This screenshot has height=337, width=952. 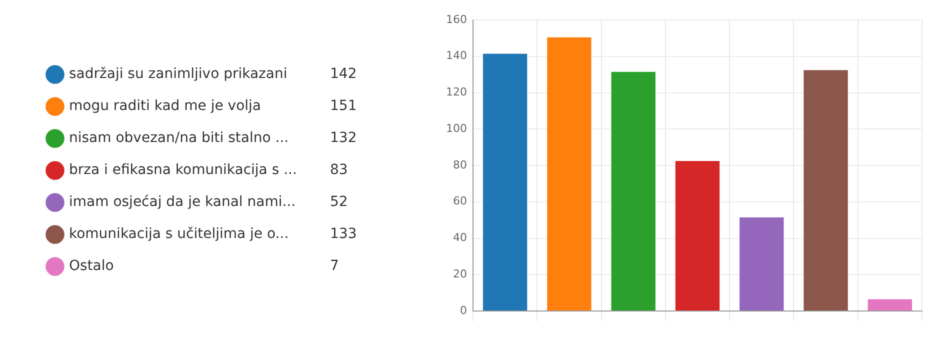 What do you see at coordinates (456, 128) in the screenshot?
I see `y-tick-label: 100` at bounding box center [456, 128].